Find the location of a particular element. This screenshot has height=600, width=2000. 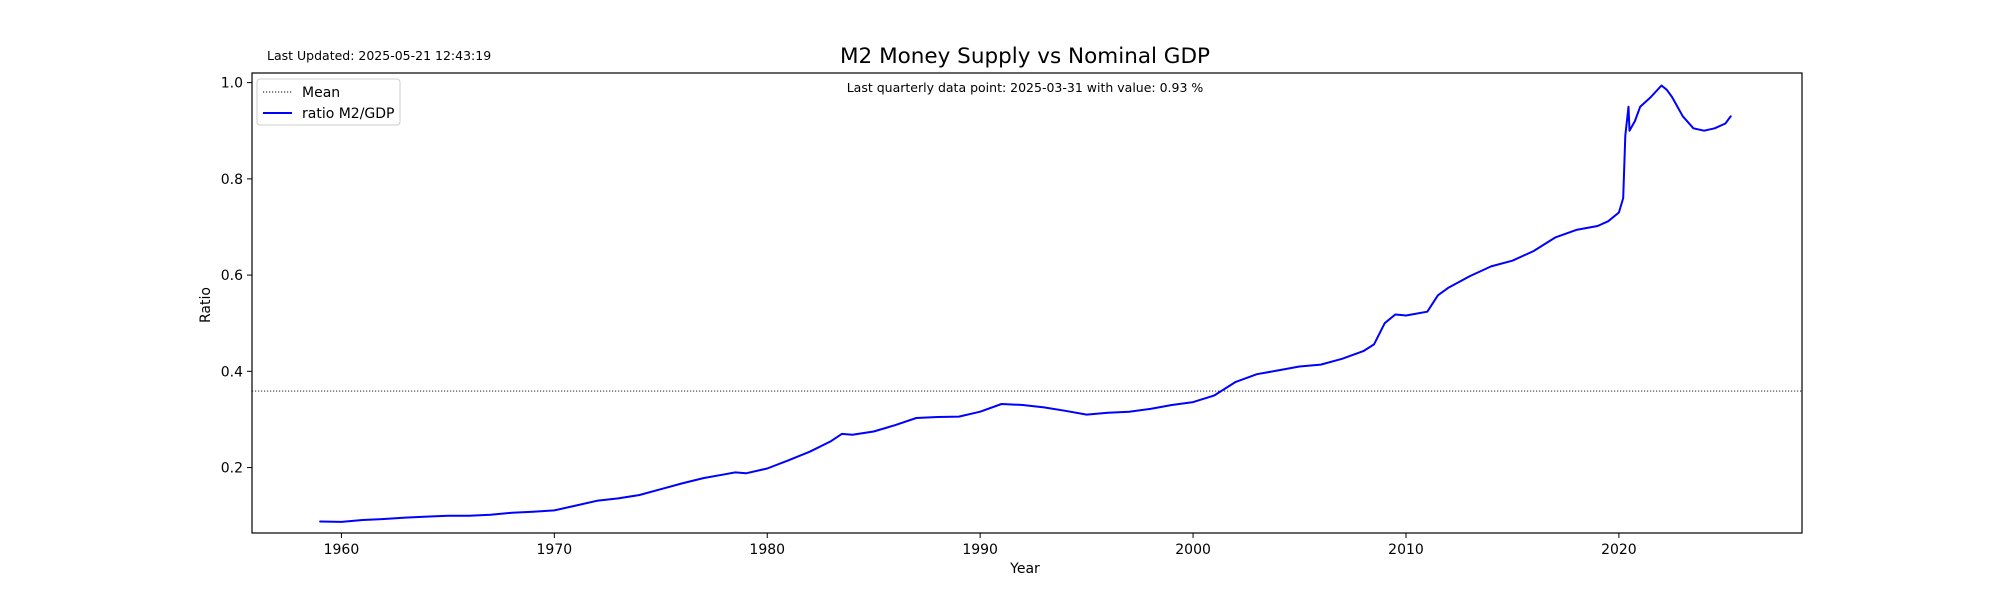

legend-series-label: ratio M2/GDP is located at coordinates (348, 114).